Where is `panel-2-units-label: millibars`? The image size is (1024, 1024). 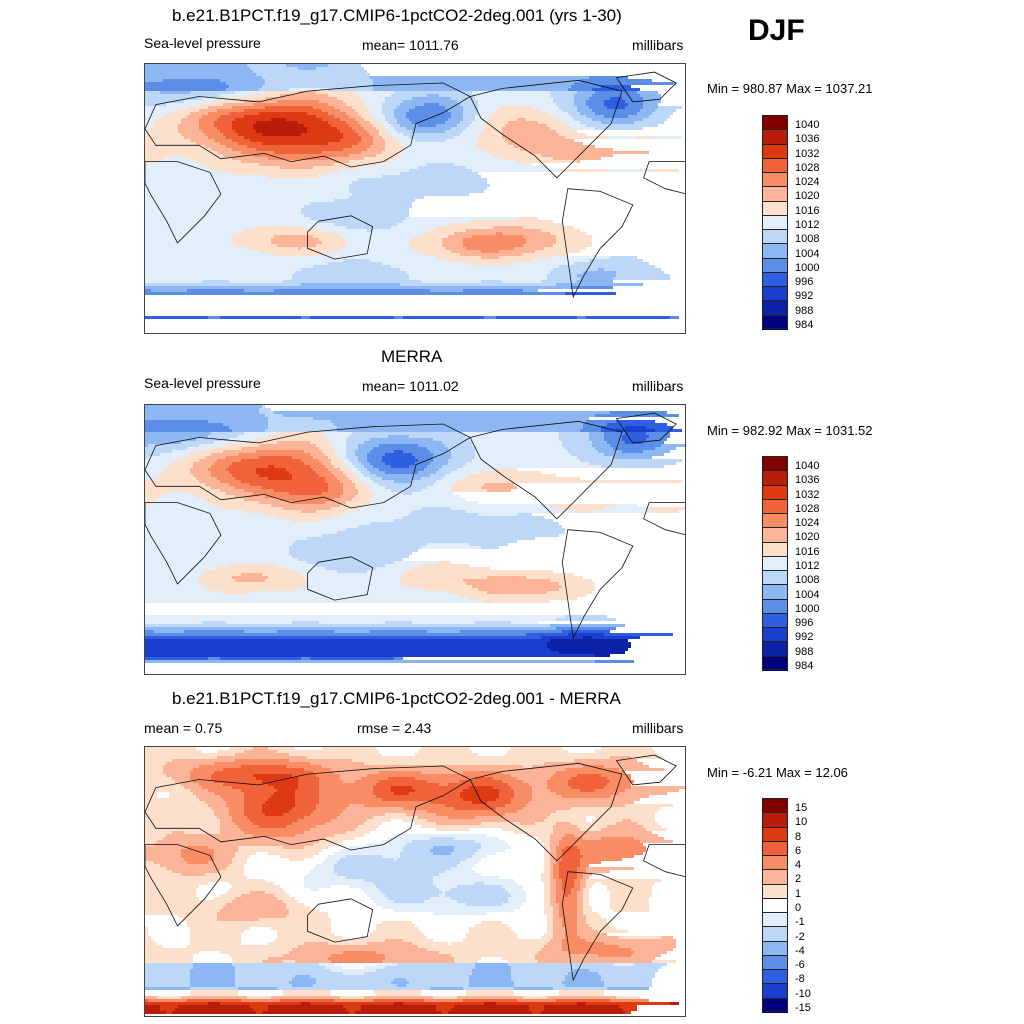 panel-2-units-label: millibars is located at coordinates (658, 386).